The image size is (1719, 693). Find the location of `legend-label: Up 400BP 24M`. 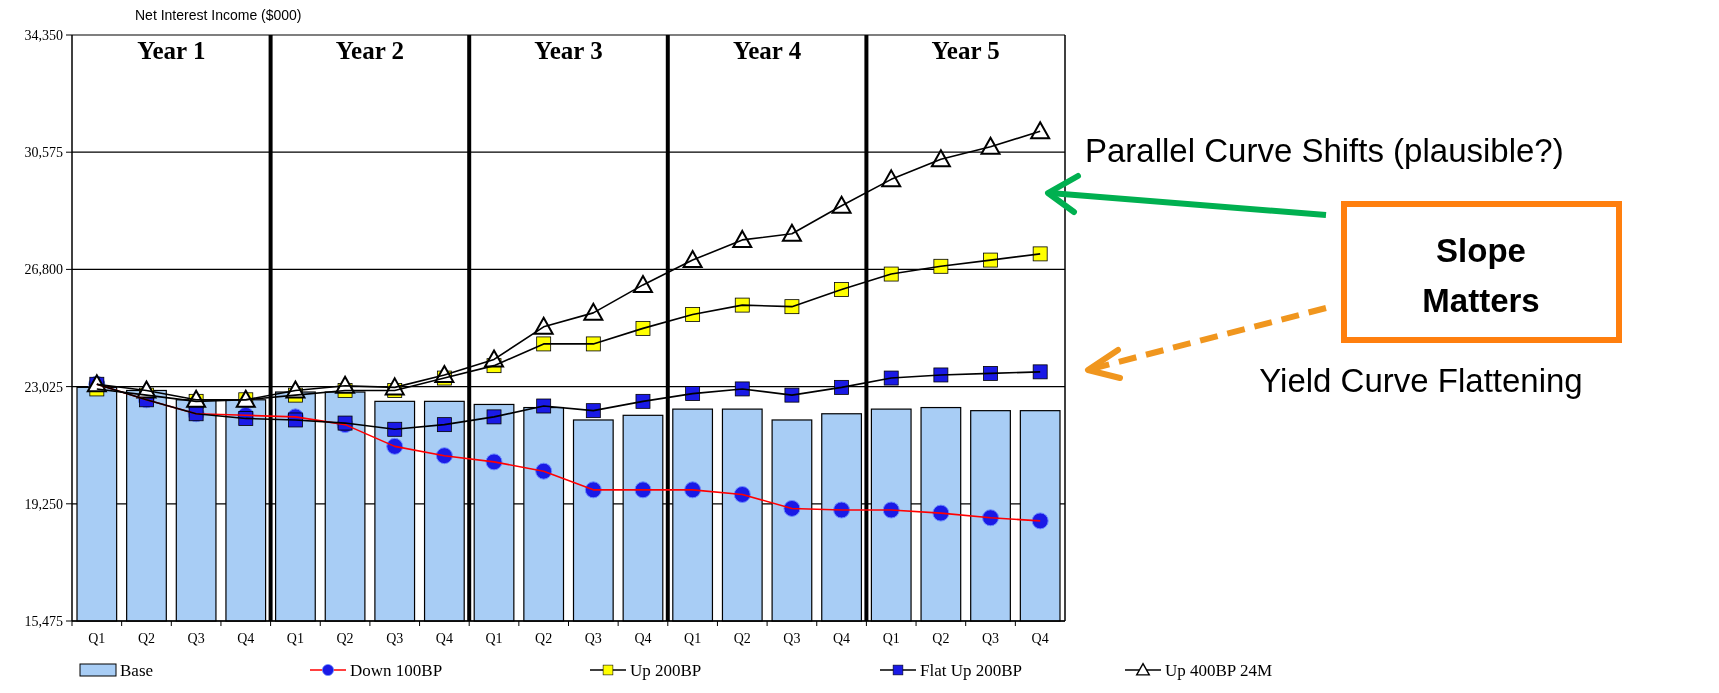

legend-label: Up 400BP 24M is located at coordinates (1219, 670).